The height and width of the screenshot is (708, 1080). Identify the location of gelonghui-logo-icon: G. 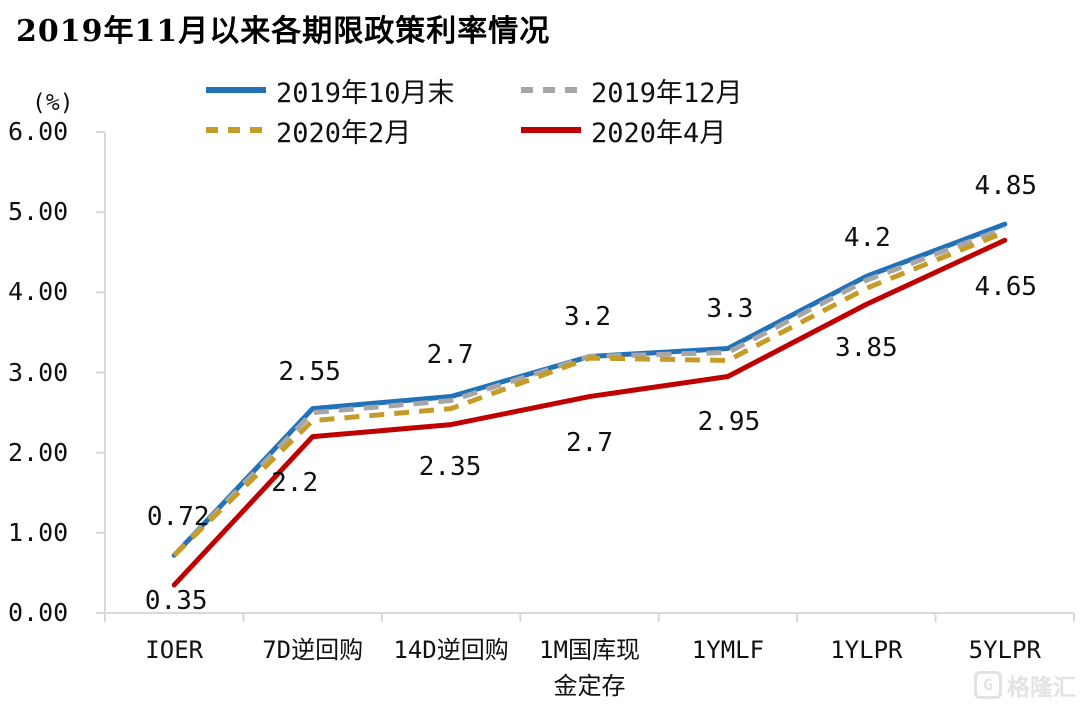
(988, 685).